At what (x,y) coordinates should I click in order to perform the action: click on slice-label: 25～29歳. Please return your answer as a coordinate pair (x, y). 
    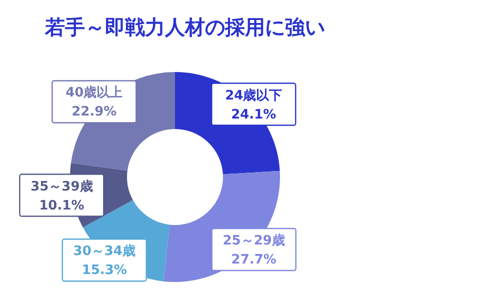
    Looking at the image, I should click on (253, 241).